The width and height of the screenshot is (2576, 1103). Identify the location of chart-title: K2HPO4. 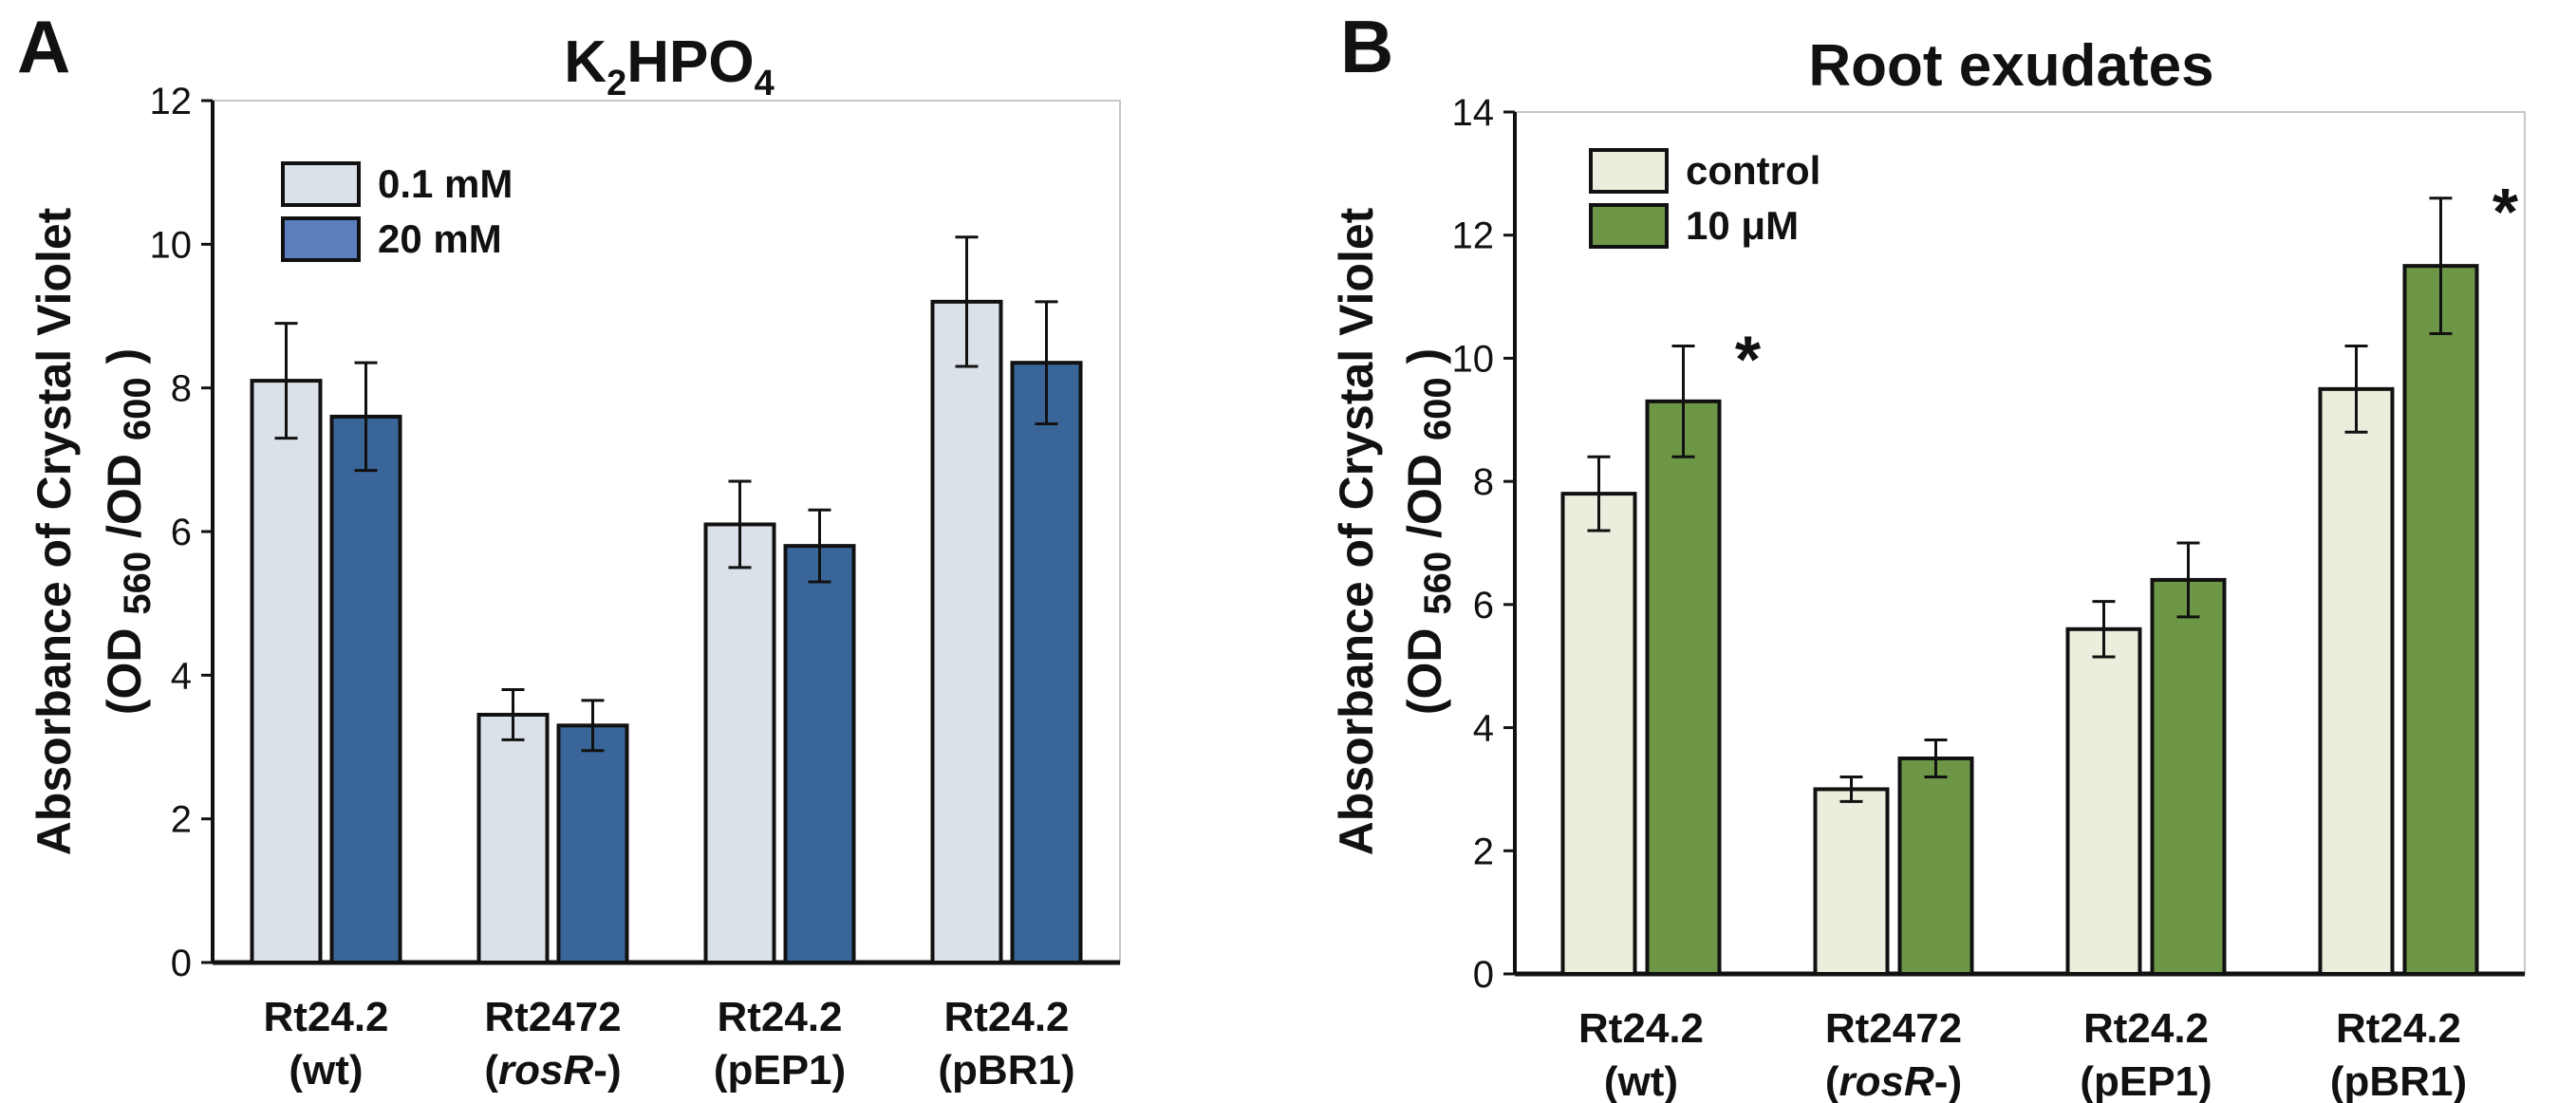
(669, 66).